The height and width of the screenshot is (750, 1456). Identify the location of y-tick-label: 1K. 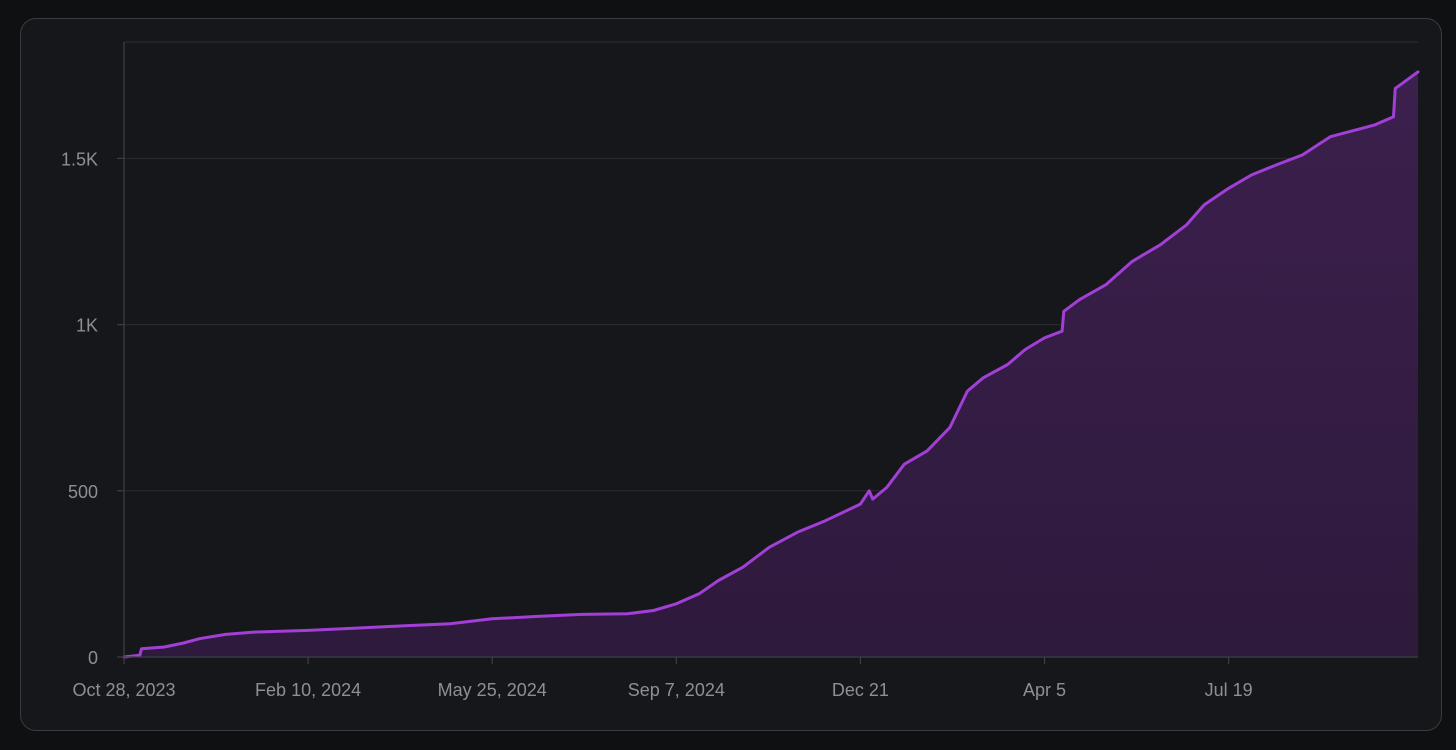
(87, 326).